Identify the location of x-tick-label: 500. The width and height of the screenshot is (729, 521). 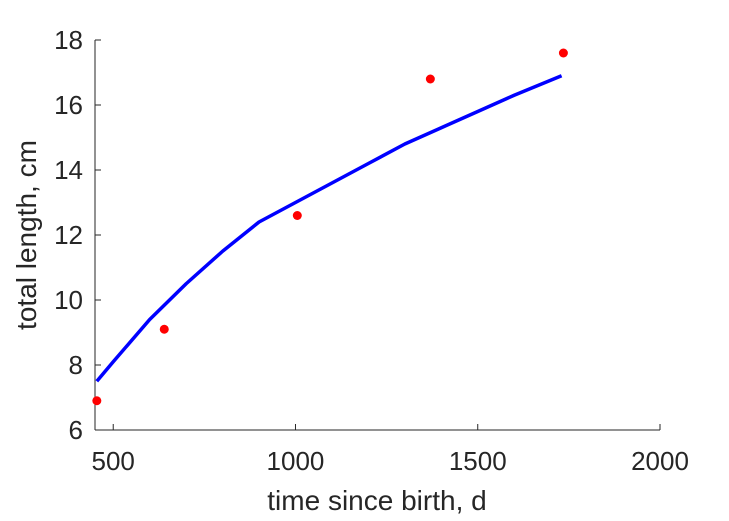
(113, 461).